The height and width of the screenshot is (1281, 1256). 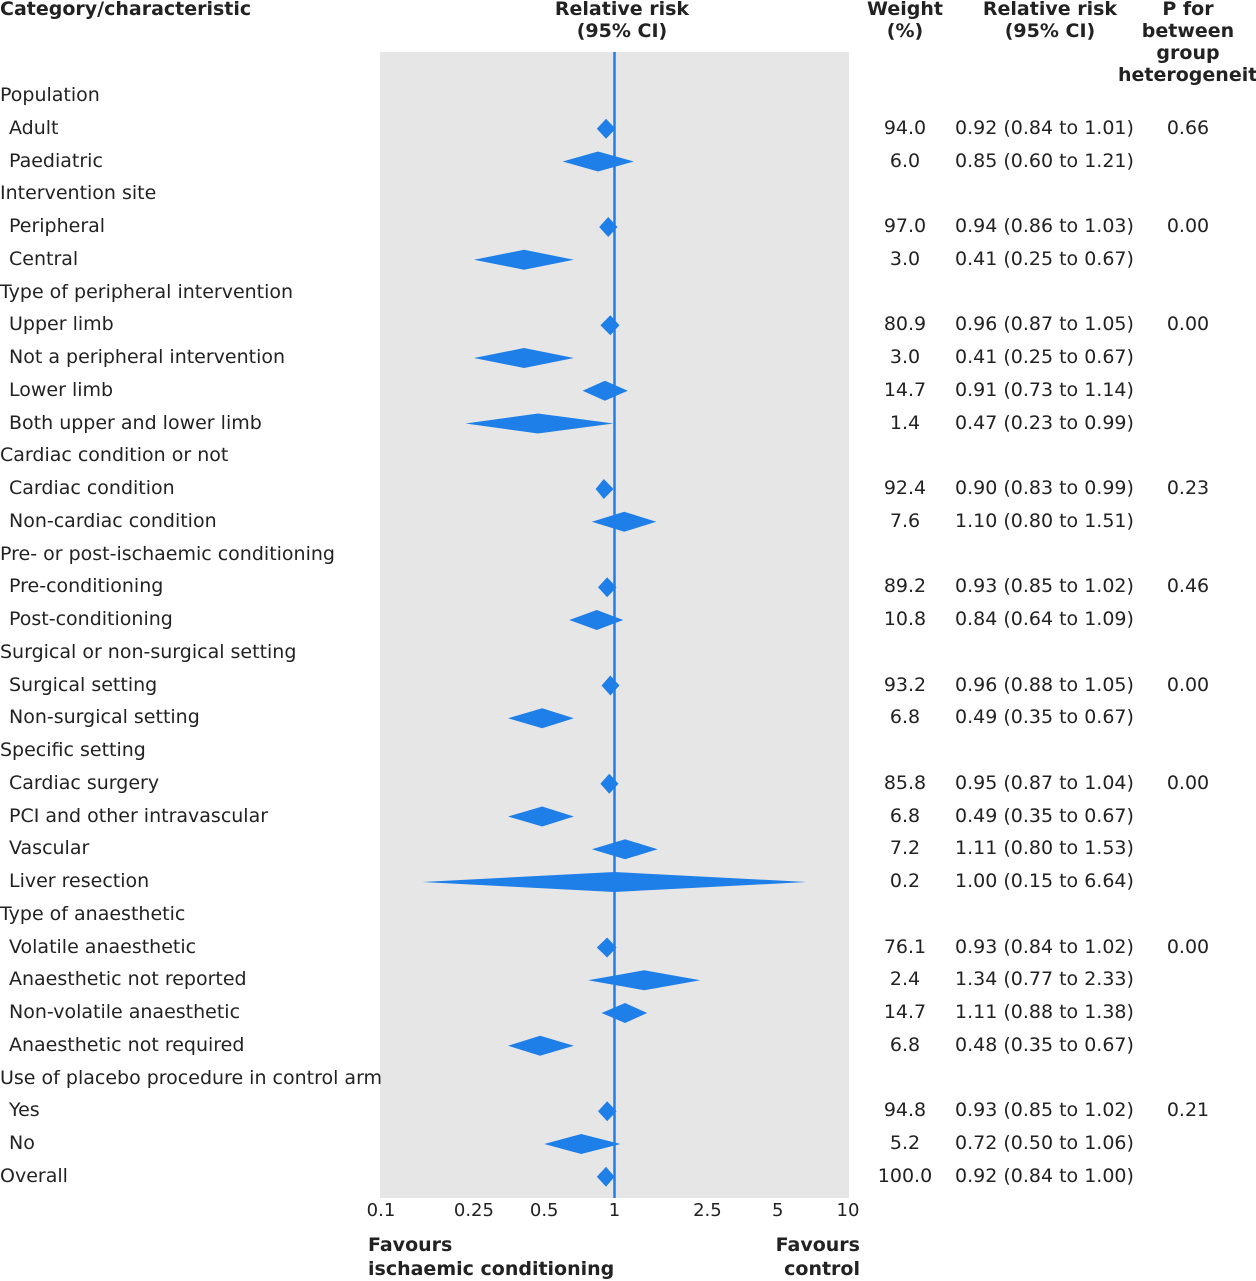 I want to click on x-tick-label: 2.5, so click(x=707, y=1210).